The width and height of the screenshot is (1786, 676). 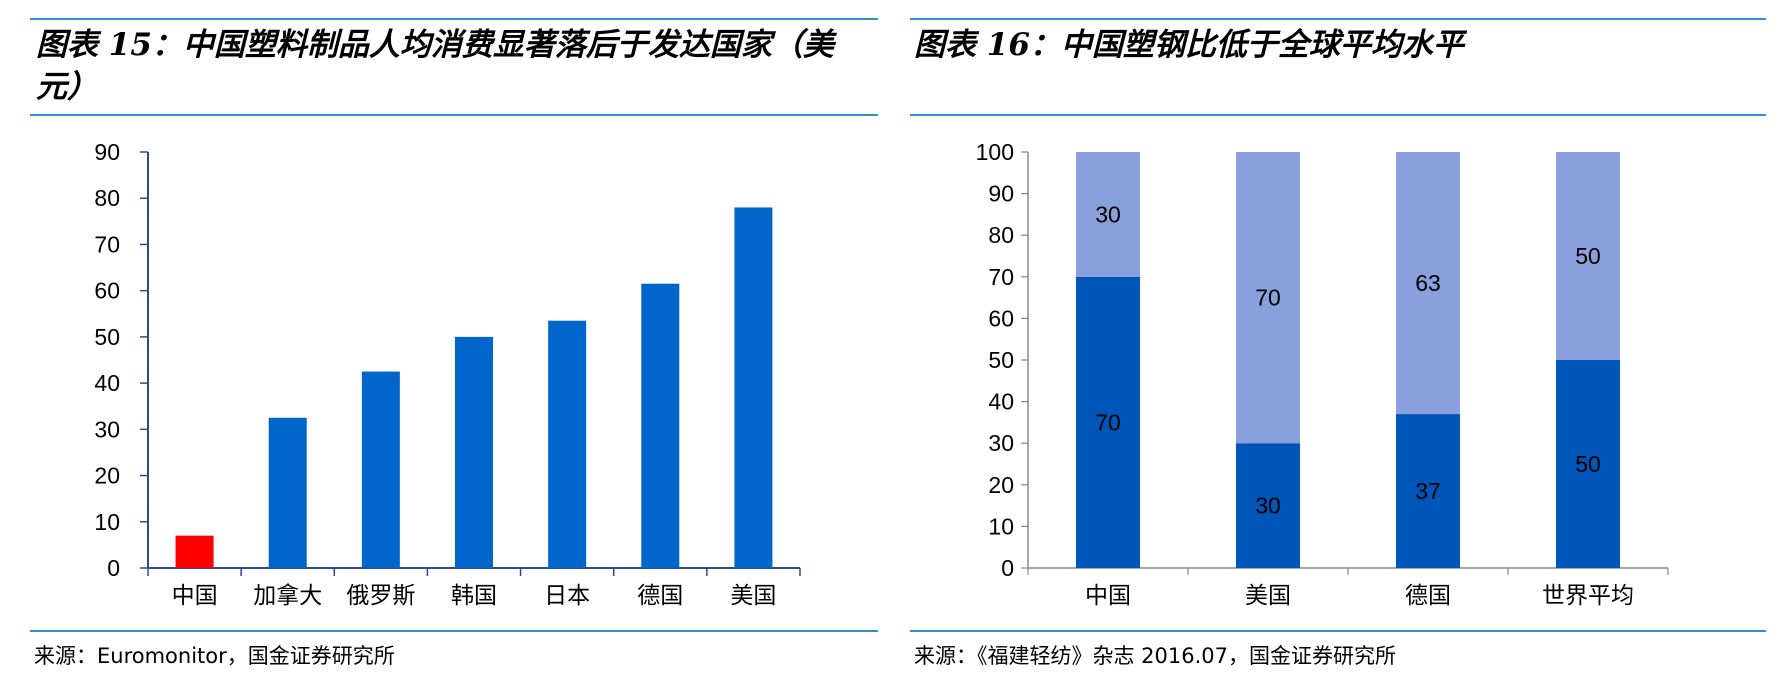 What do you see at coordinates (1189, 45) in the screenshot?
I see `chart-title: 图表 16：中国塑钢比低于全球平均水平` at bounding box center [1189, 45].